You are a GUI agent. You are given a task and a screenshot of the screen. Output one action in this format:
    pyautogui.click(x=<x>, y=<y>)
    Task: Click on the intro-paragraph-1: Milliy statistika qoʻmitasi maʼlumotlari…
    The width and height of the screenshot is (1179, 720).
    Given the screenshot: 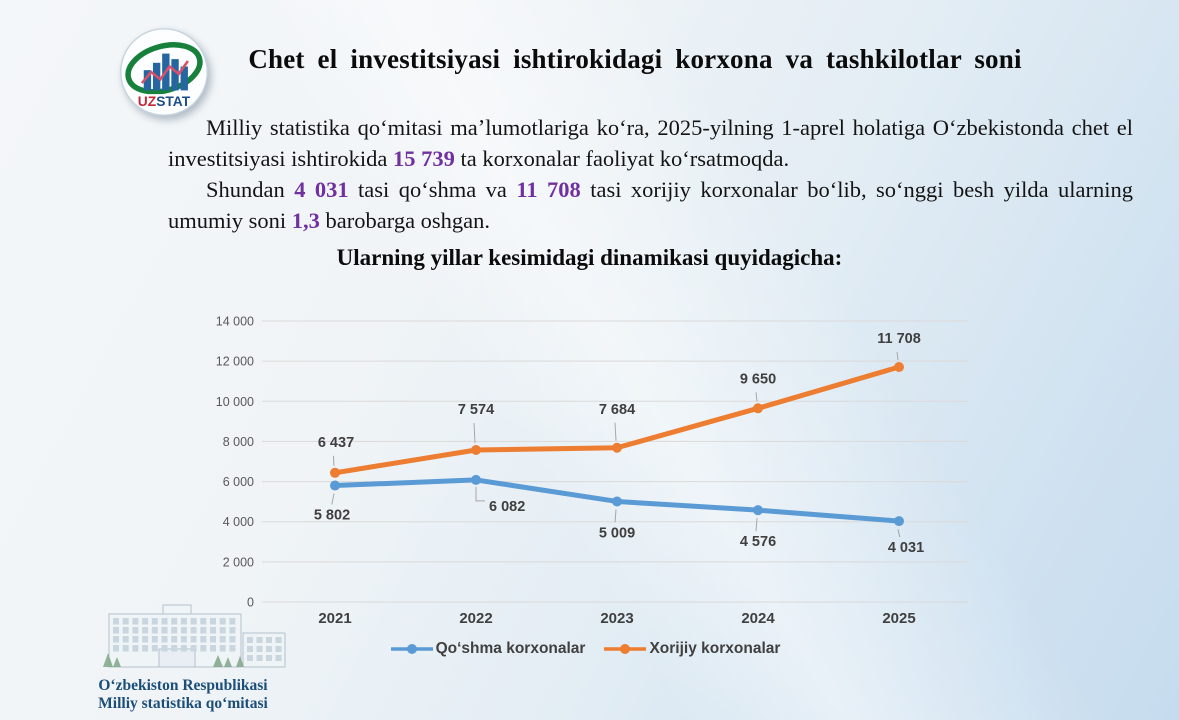 What is the action you would take?
    pyautogui.click(x=650, y=143)
    